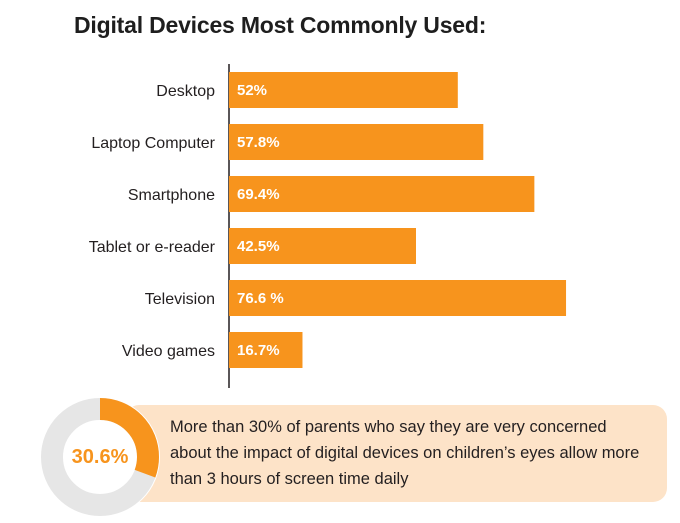  I want to click on bar-video-games, so click(266, 350).